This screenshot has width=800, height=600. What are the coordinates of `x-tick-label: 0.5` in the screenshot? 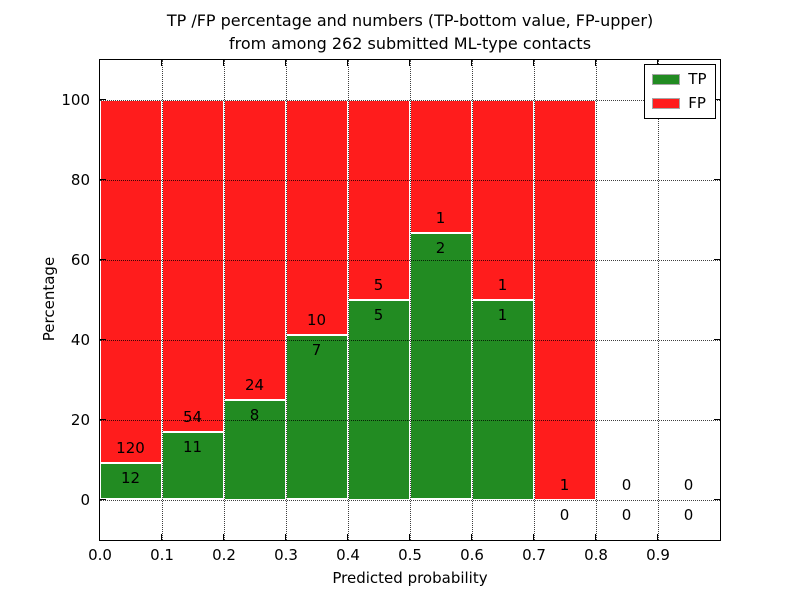 It's located at (410, 555).